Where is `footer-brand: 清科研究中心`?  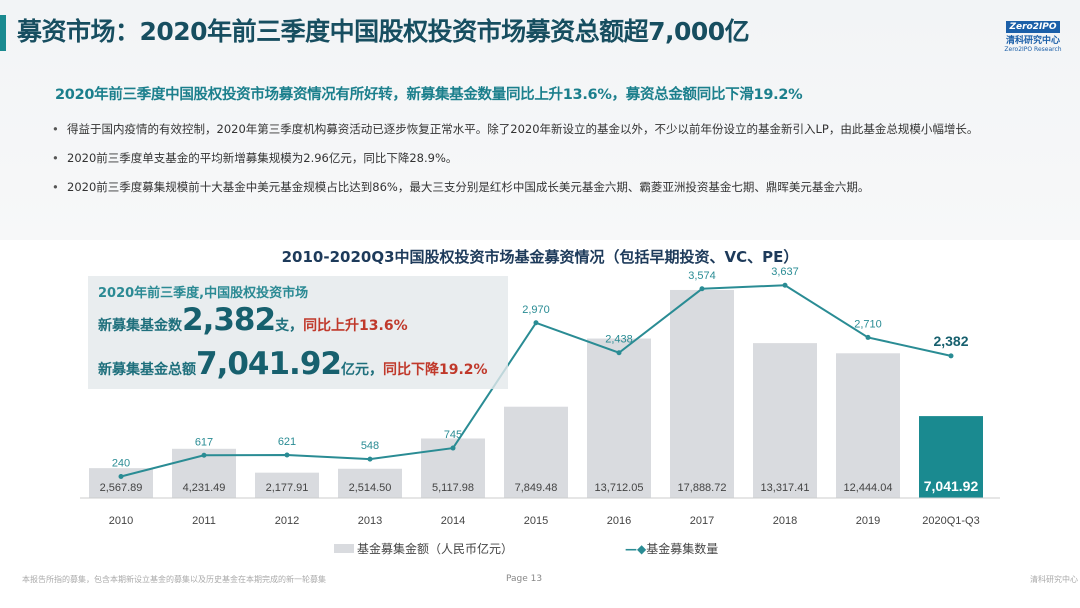 footer-brand: 清科研究中心 is located at coordinates (1054, 579).